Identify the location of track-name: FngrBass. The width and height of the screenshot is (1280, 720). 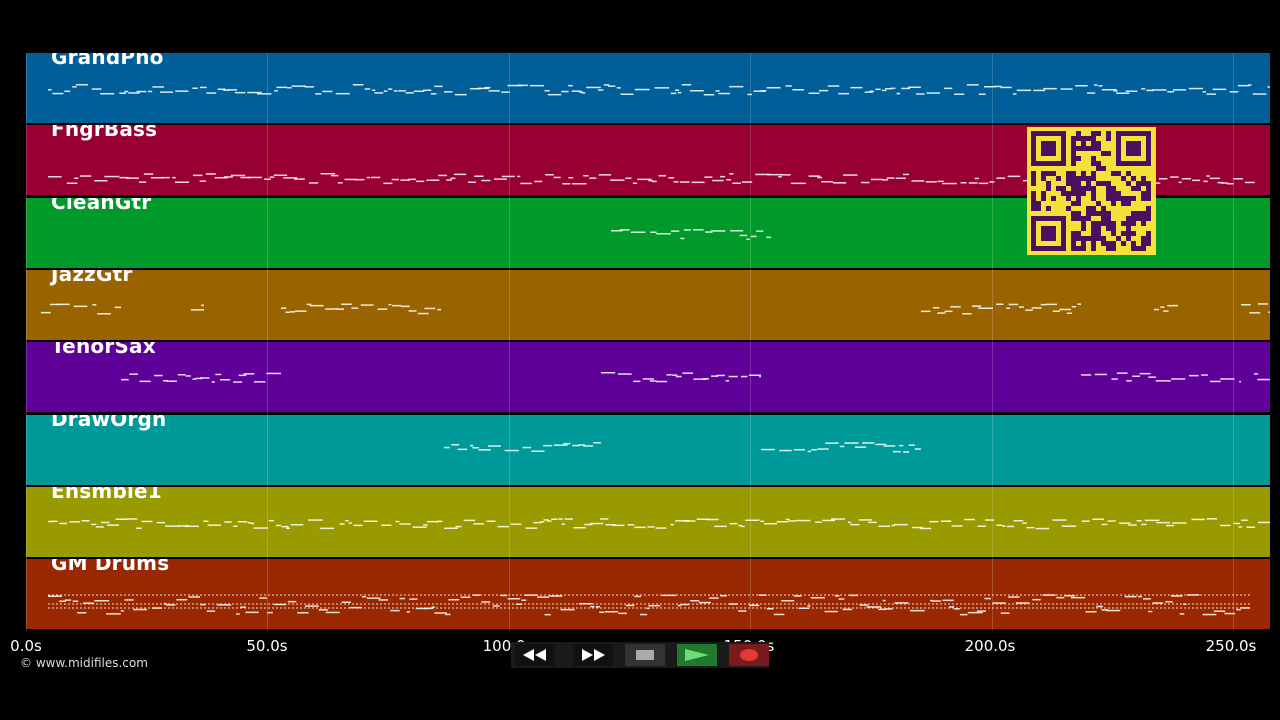
(104, 133).